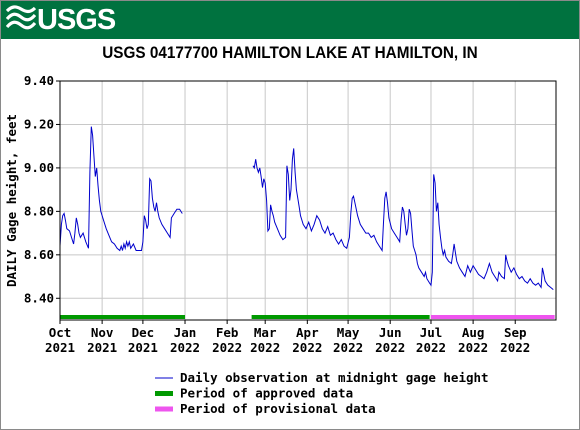 The width and height of the screenshot is (580, 430). I want to click on x-tick-label-month: Mar, so click(265, 332).